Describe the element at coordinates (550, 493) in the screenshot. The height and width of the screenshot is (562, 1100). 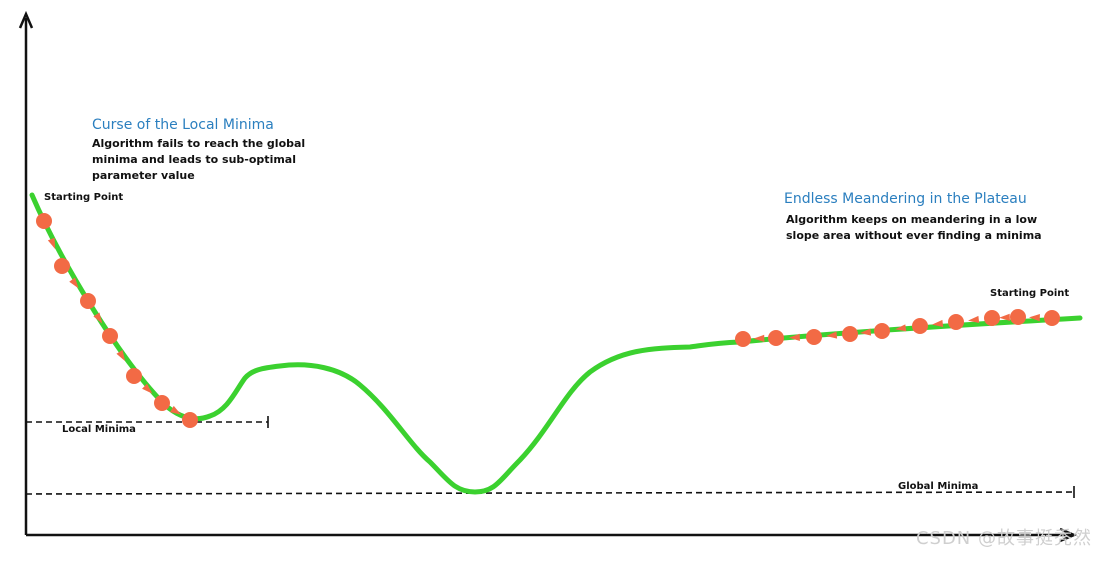
I see `global-minima-line` at that location.